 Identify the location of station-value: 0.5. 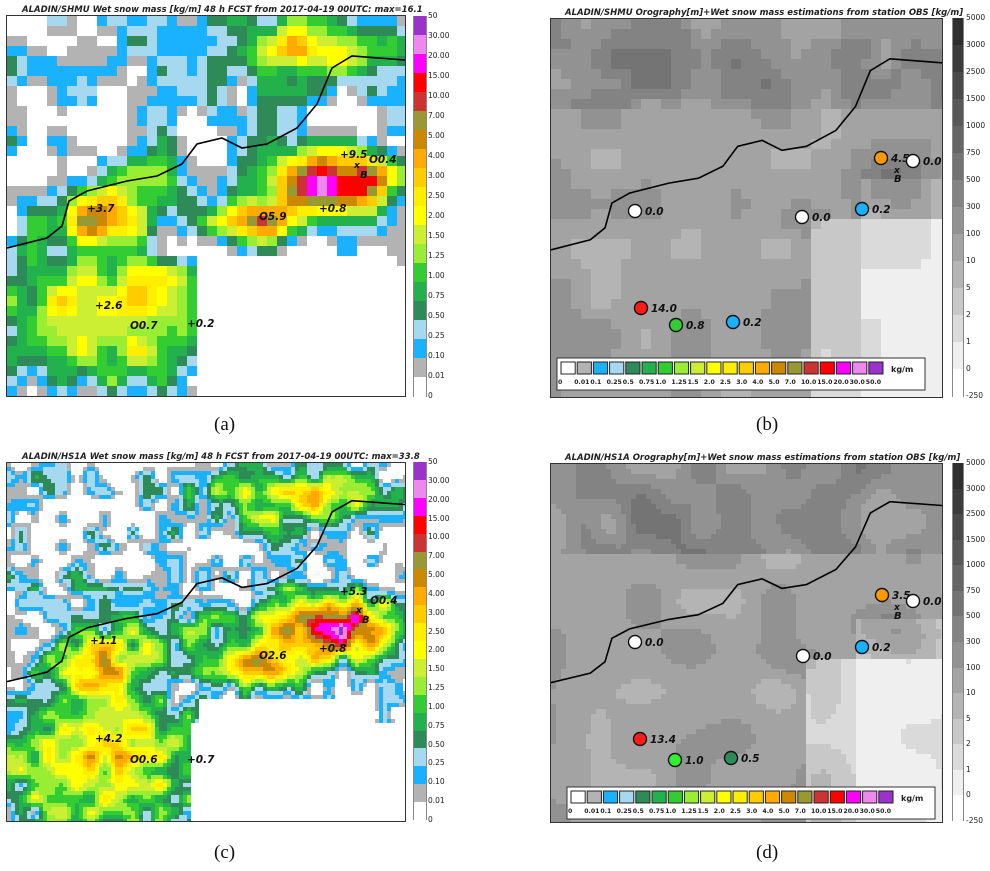
(750, 759).